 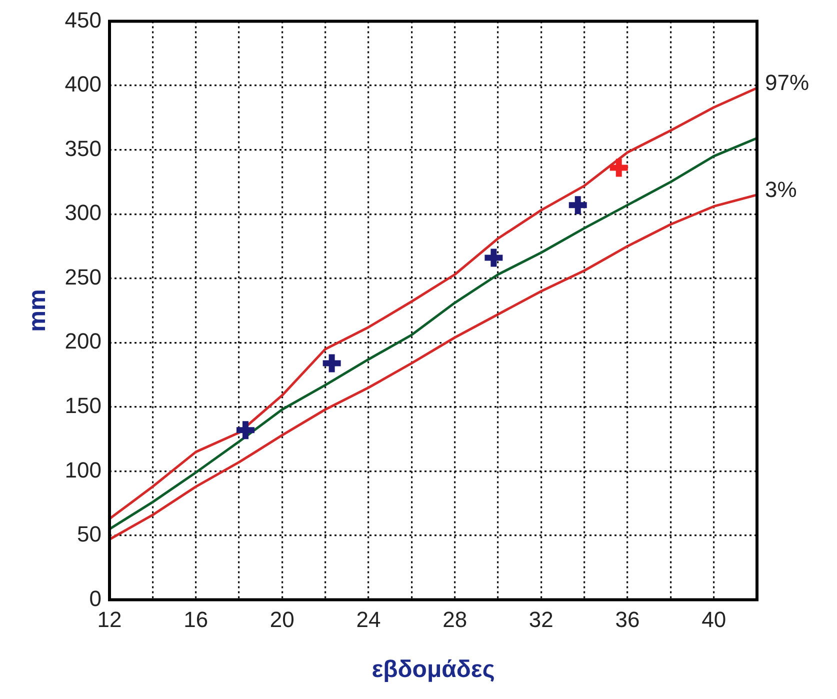 I want to click on y-tick-label: 400, so click(x=83, y=84).